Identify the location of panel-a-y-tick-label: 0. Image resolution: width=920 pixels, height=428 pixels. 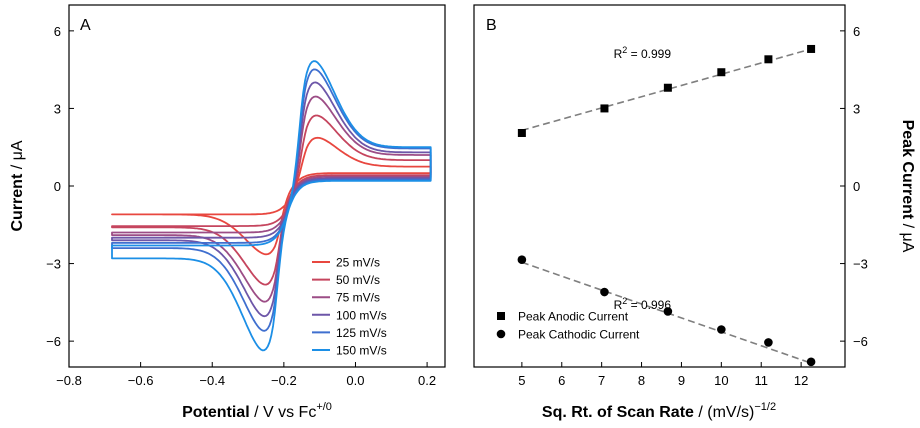
(57, 186).